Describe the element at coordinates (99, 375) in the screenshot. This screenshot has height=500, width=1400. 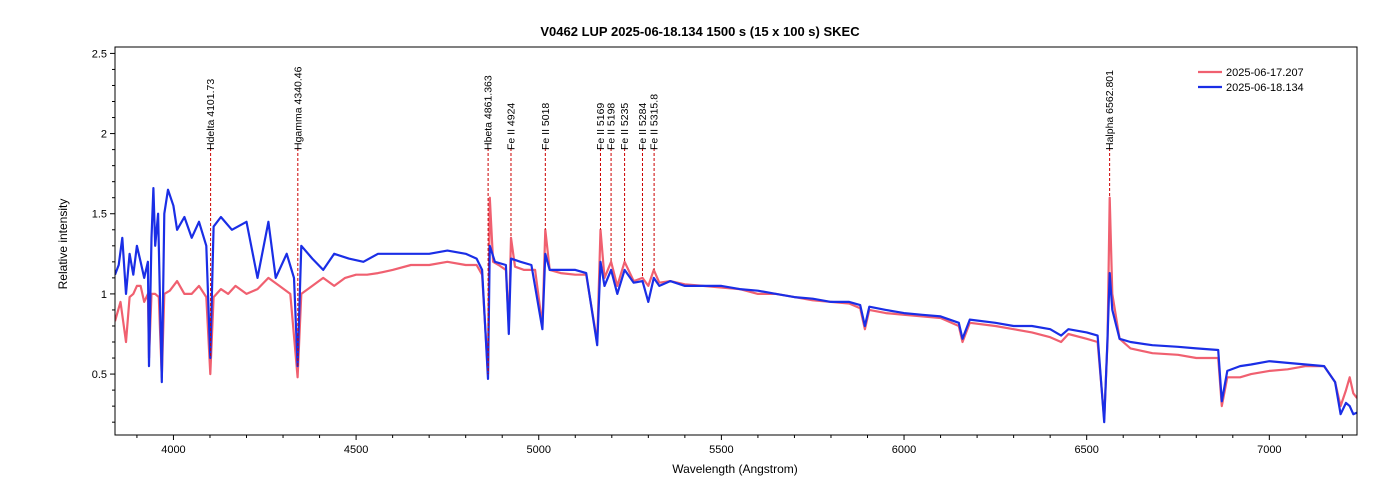
I see `y-tick-label-1: 0.5` at that location.